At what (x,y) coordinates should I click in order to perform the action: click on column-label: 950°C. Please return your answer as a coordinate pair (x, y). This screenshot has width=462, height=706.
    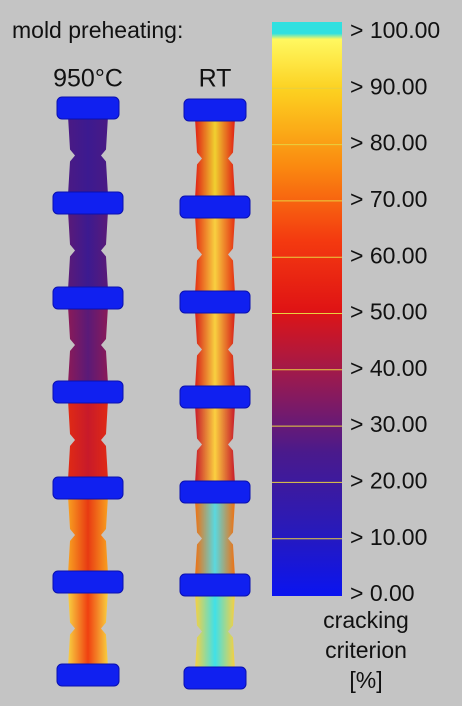
    Looking at the image, I should click on (88, 79).